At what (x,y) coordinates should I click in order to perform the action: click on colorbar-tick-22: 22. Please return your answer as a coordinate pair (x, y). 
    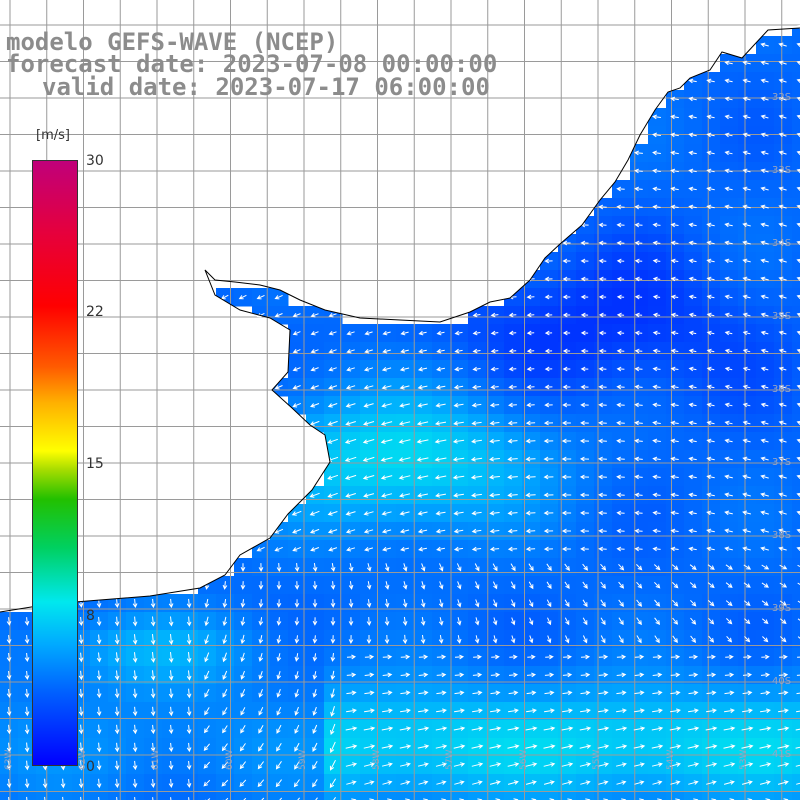
    Looking at the image, I should click on (95, 312).